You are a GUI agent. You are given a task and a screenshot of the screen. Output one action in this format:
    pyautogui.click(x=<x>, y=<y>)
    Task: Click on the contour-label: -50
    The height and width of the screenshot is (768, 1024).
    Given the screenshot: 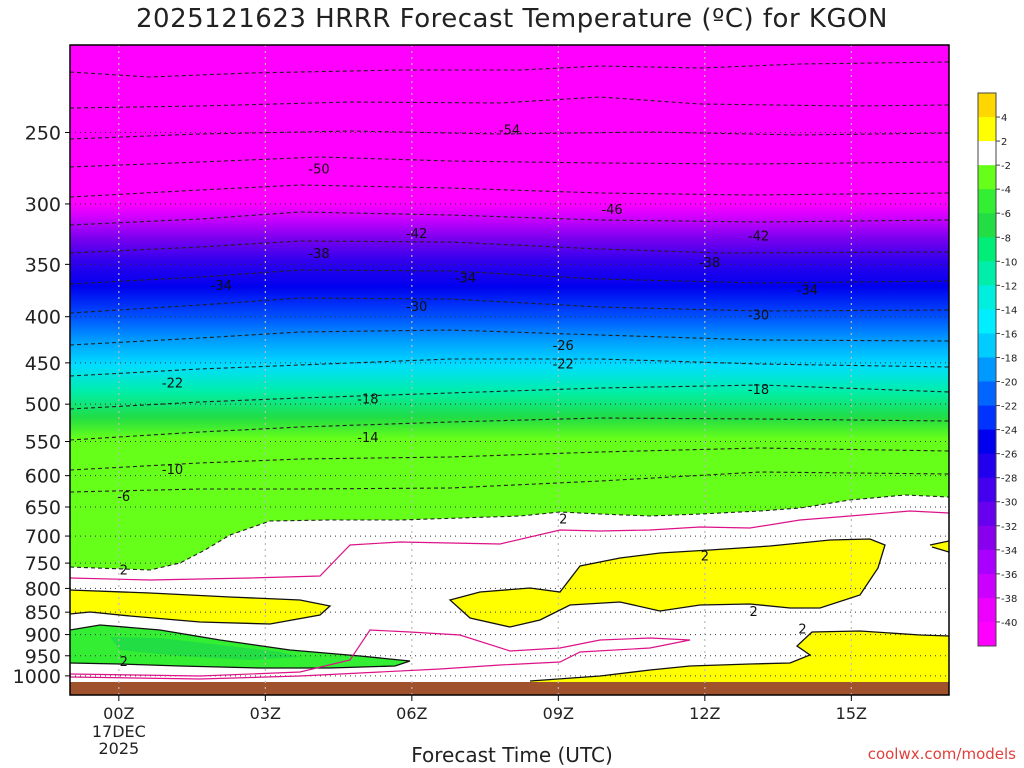 What is the action you would take?
    pyautogui.click(x=318, y=169)
    